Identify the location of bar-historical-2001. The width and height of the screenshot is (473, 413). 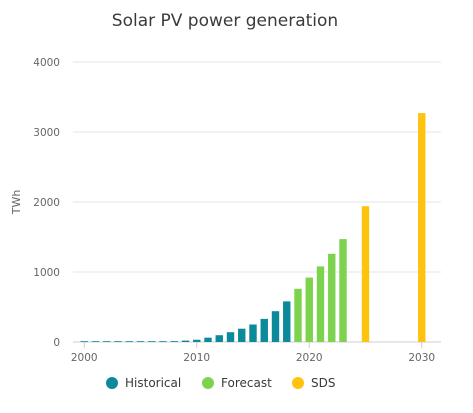
(95, 341).